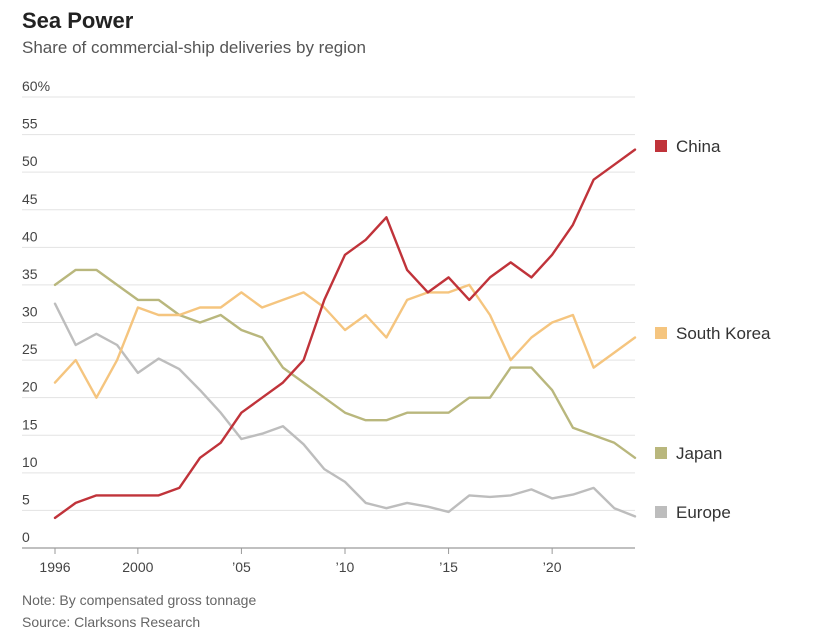  What do you see at coordinates (723, 333) in the screenshot?
I see `legend-label-south-korea: South Korea` at bounding box center [723, 333].